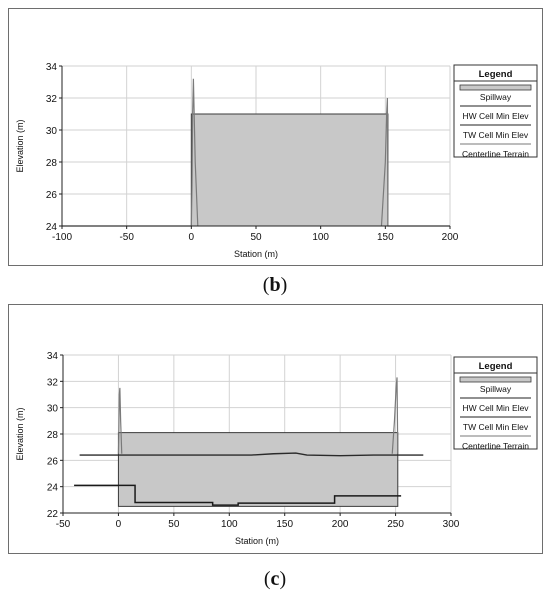  I want to click on caption-c: (c), so click(275, 579).